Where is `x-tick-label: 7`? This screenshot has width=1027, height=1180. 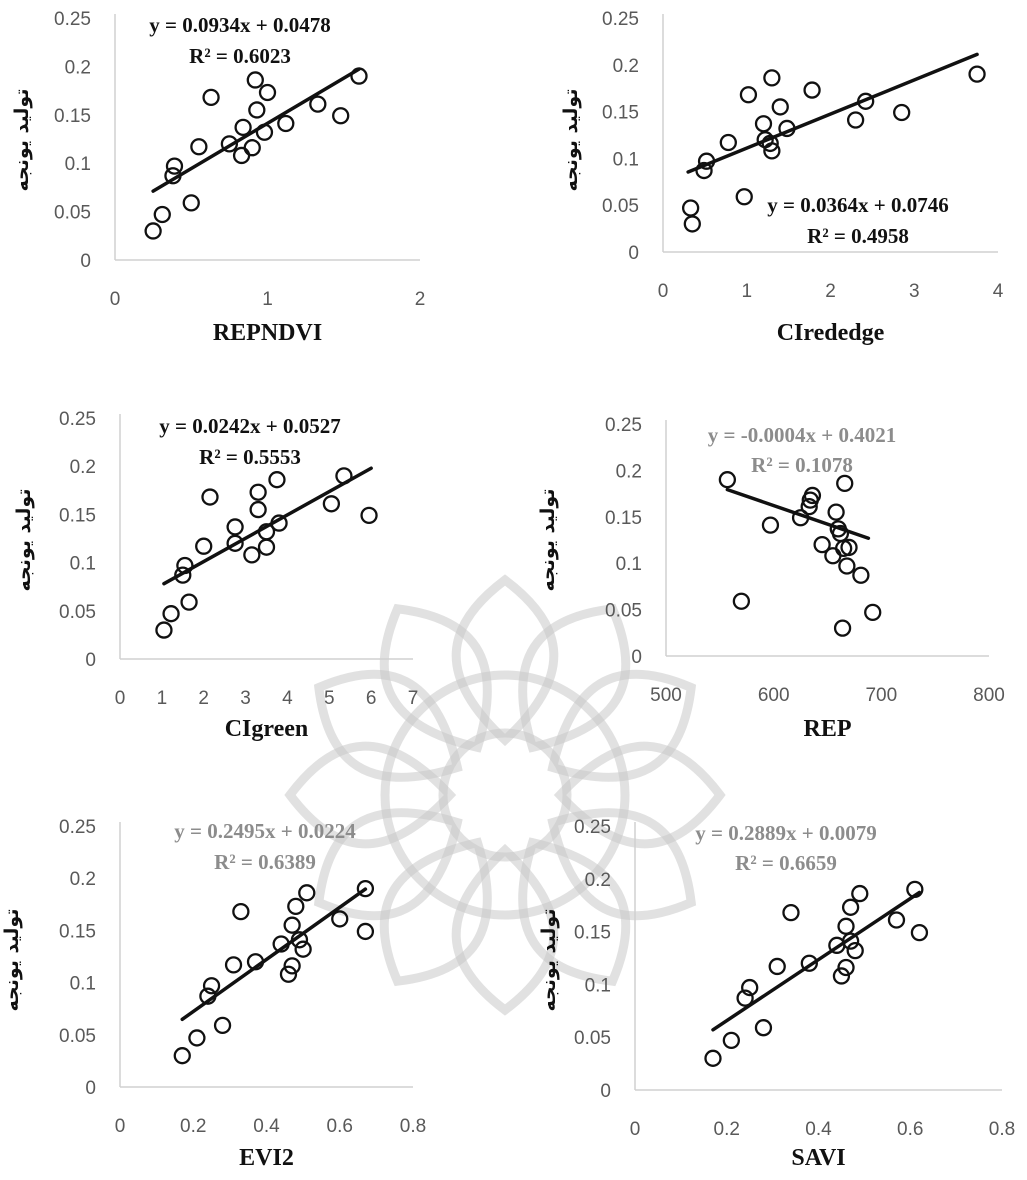
x-tick-label: 7 is located at coordinates (413, 698).